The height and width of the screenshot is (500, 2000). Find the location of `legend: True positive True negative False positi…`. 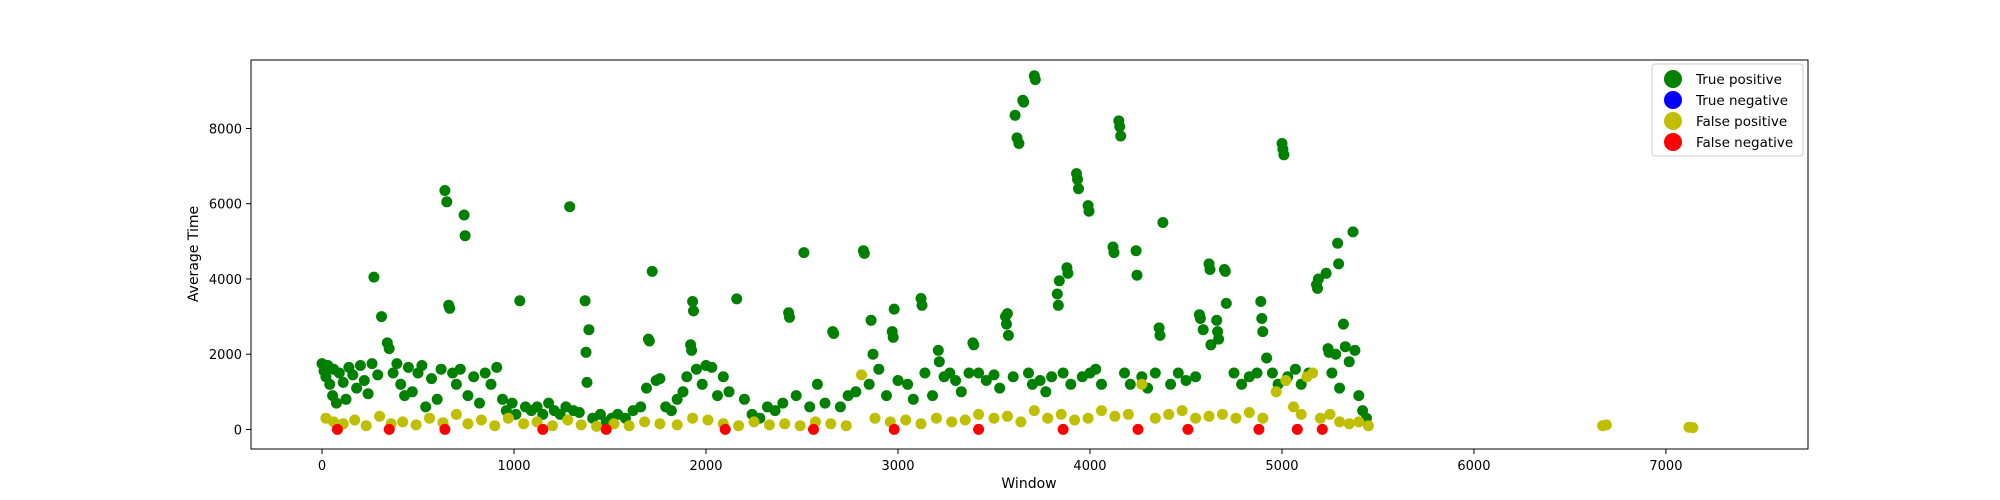

legend: True positive True negative False positi… is located at coordinates (1727, 110).